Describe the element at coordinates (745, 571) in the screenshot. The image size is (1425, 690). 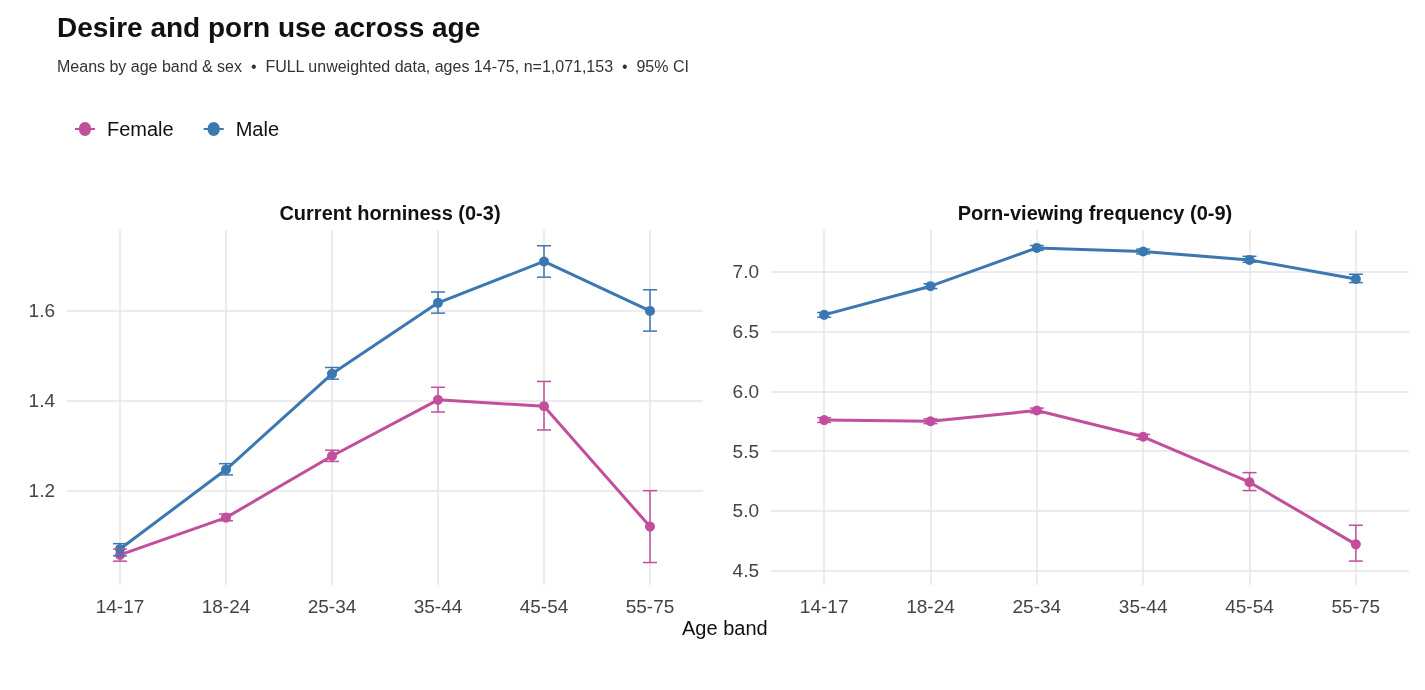
I see `y-tick-label: 4.5` at that location.